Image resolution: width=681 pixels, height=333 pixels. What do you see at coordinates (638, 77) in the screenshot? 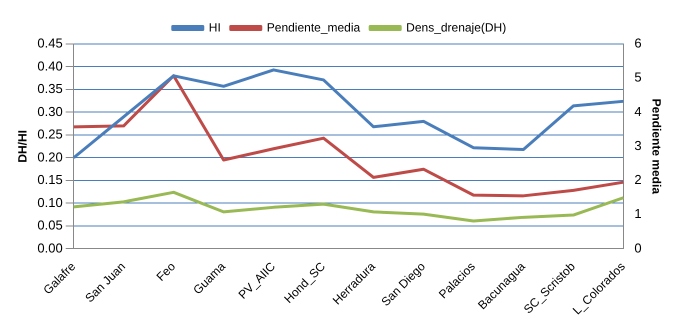
I see `y2-tick-label: 5` at bounding box center [638, 77].